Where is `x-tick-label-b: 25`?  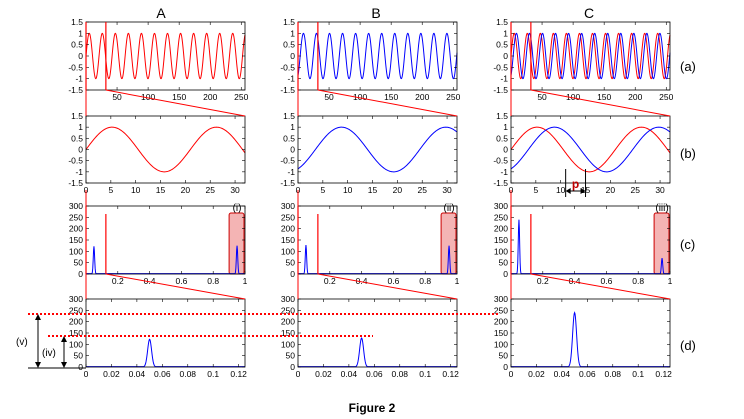 x-tick-label-b: 25 is located at coordinates (210, 190).